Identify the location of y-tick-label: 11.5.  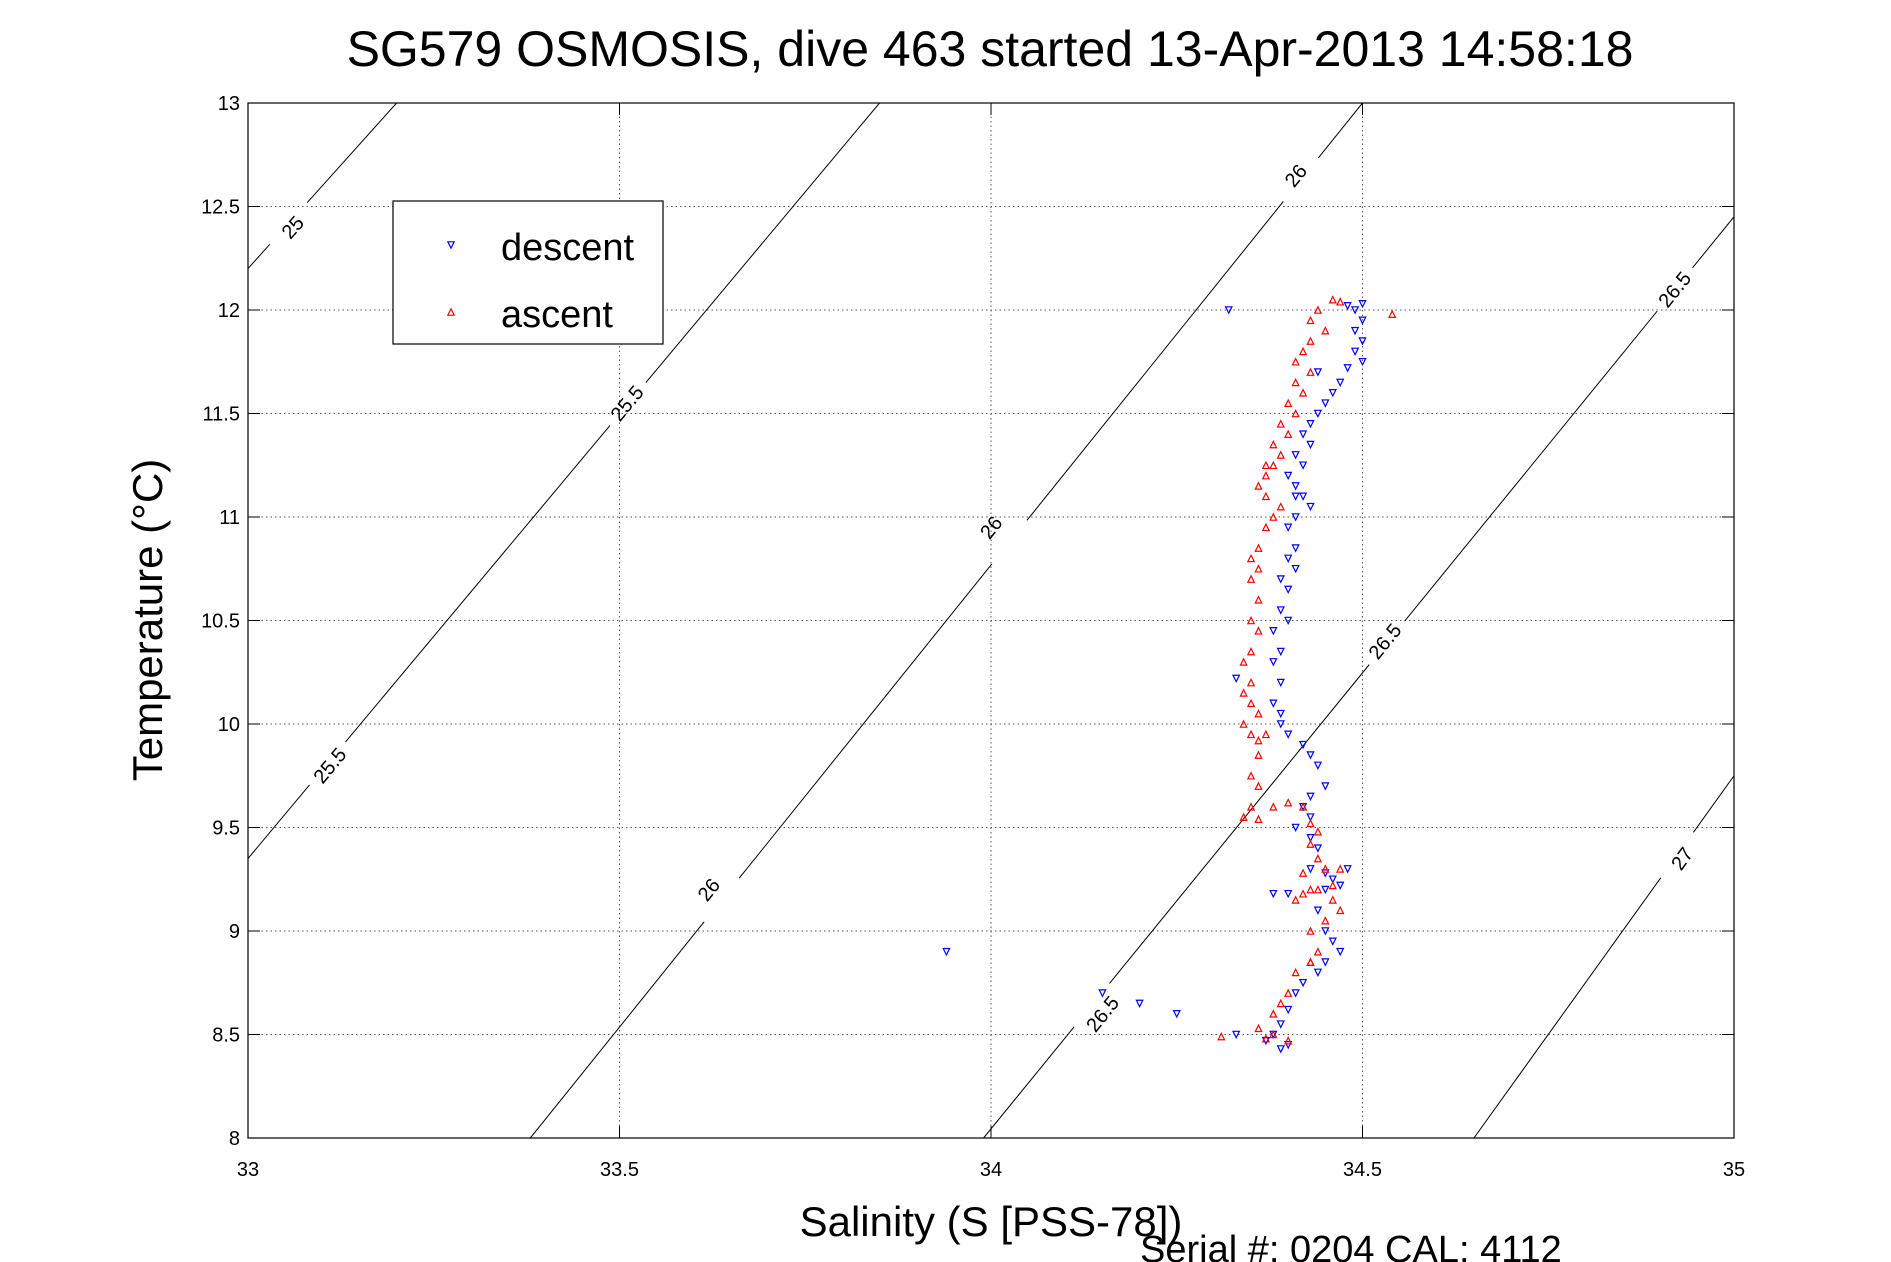
(221, 415).